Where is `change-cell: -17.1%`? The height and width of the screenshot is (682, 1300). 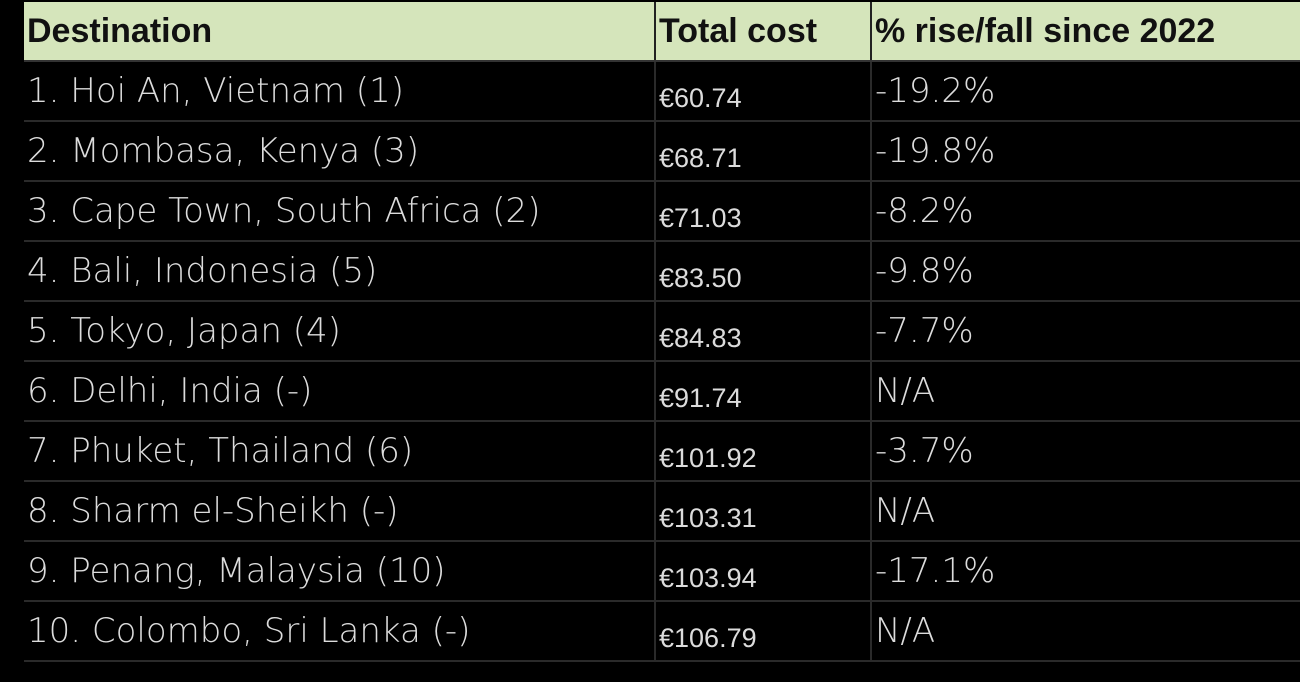
change-cell: -17.1% is located at coordinates (1085, 571).